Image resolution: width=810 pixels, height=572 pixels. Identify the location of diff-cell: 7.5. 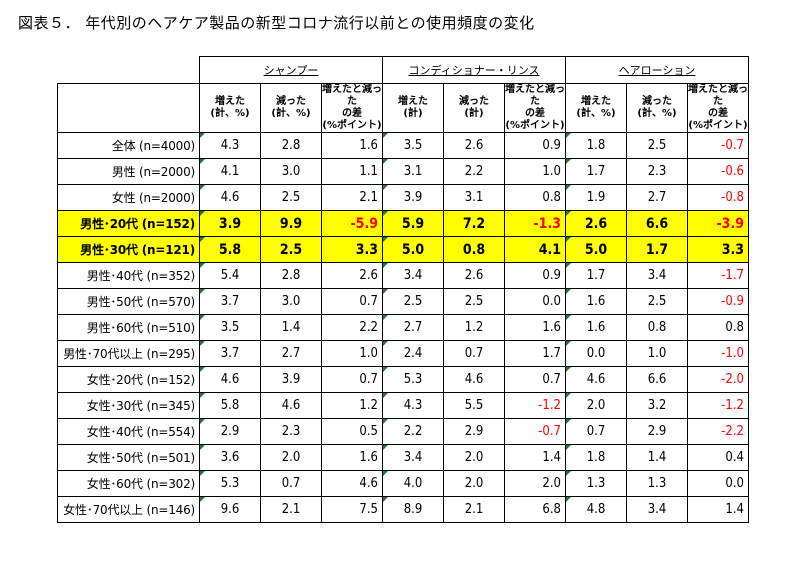
(352, 509).